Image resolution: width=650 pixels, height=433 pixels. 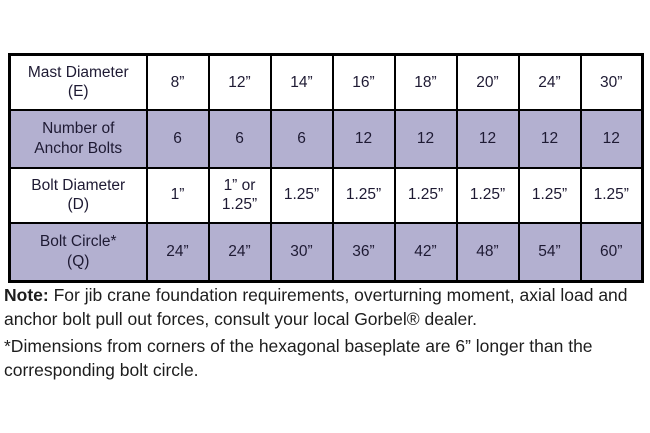 I want to click on row-header: Bolt Diameter (D), so click(x=78, y=195).